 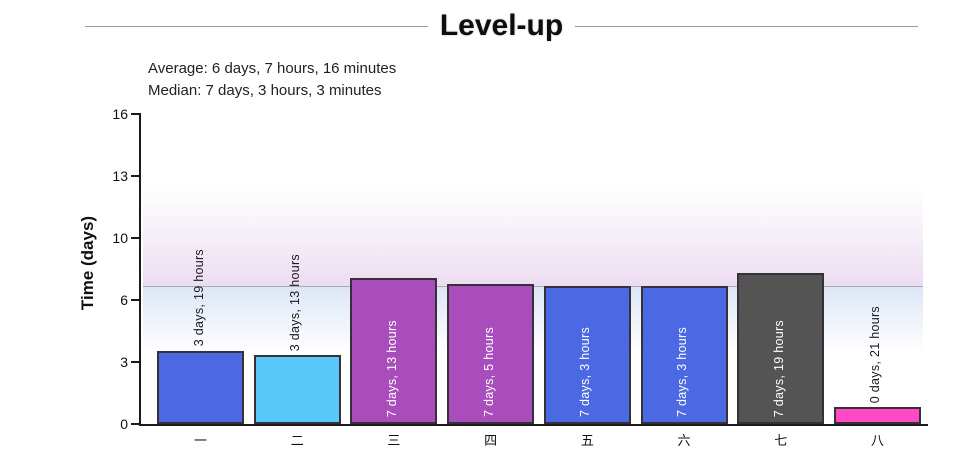 I want to click on x-axis-label: 五, so click(x=587, y=440).